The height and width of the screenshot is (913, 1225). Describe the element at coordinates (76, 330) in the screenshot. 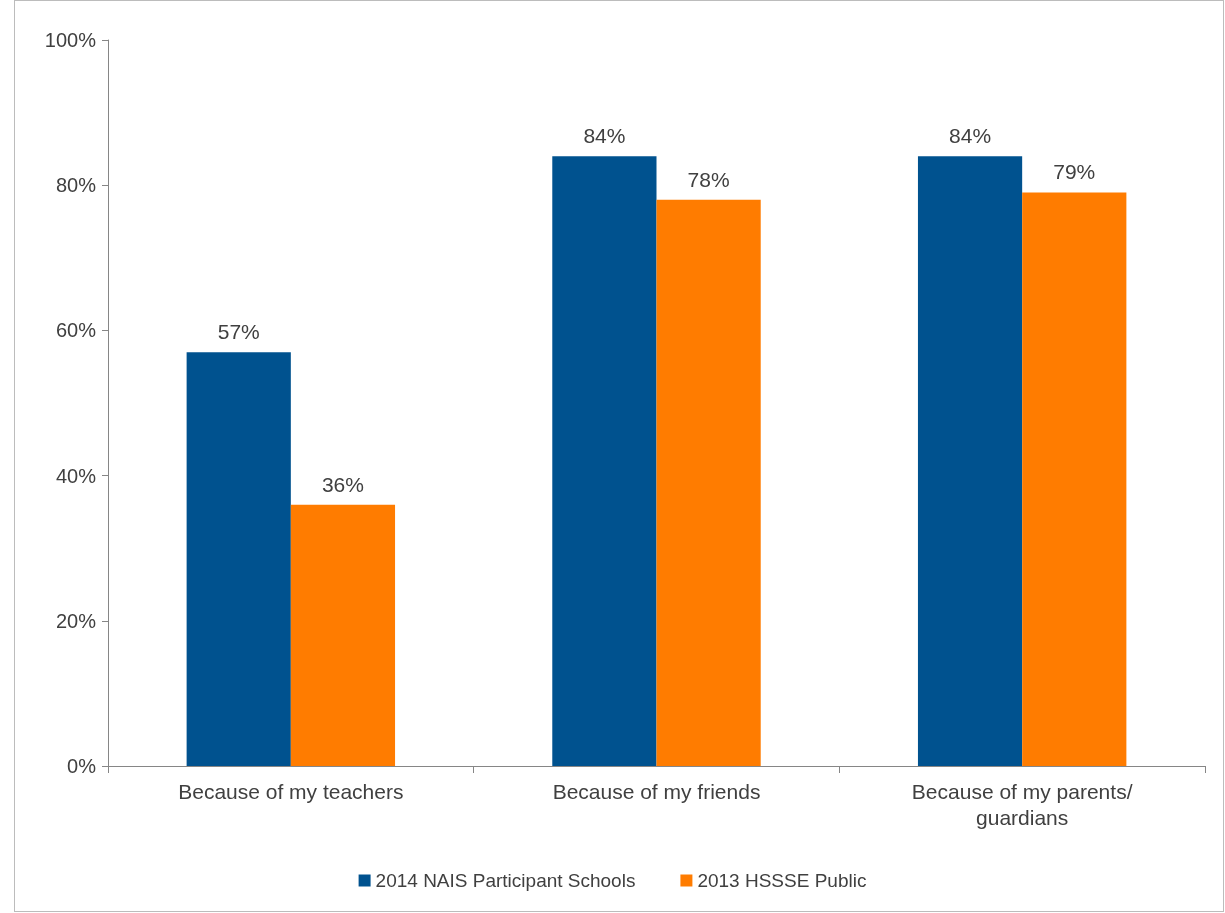

I see `y-tick-label: 60%` at that location.